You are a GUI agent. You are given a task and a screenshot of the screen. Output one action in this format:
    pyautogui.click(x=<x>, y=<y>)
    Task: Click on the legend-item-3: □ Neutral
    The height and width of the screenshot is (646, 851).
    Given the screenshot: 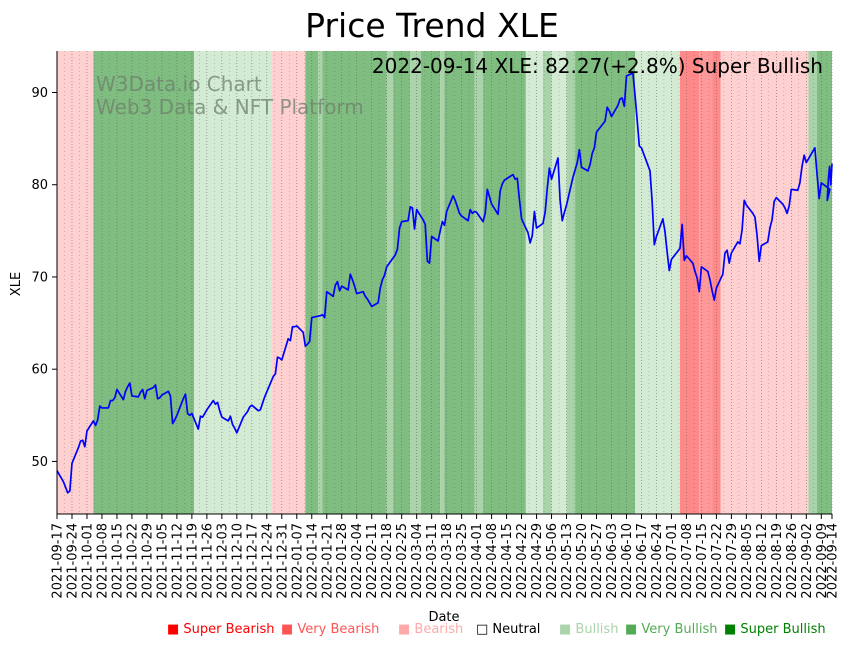 What is the action you would take?
    pyautogui.click(x=508, y=629)
    